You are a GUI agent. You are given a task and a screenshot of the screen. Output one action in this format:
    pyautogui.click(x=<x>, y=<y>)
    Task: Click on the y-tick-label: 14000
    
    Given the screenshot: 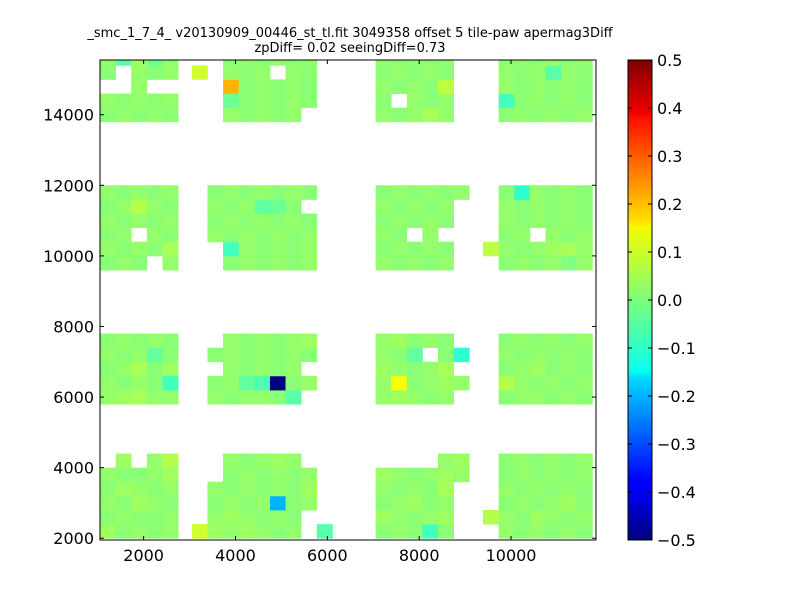 What is the action you would take?
    pyautogui.click(x=68, y=115)
    